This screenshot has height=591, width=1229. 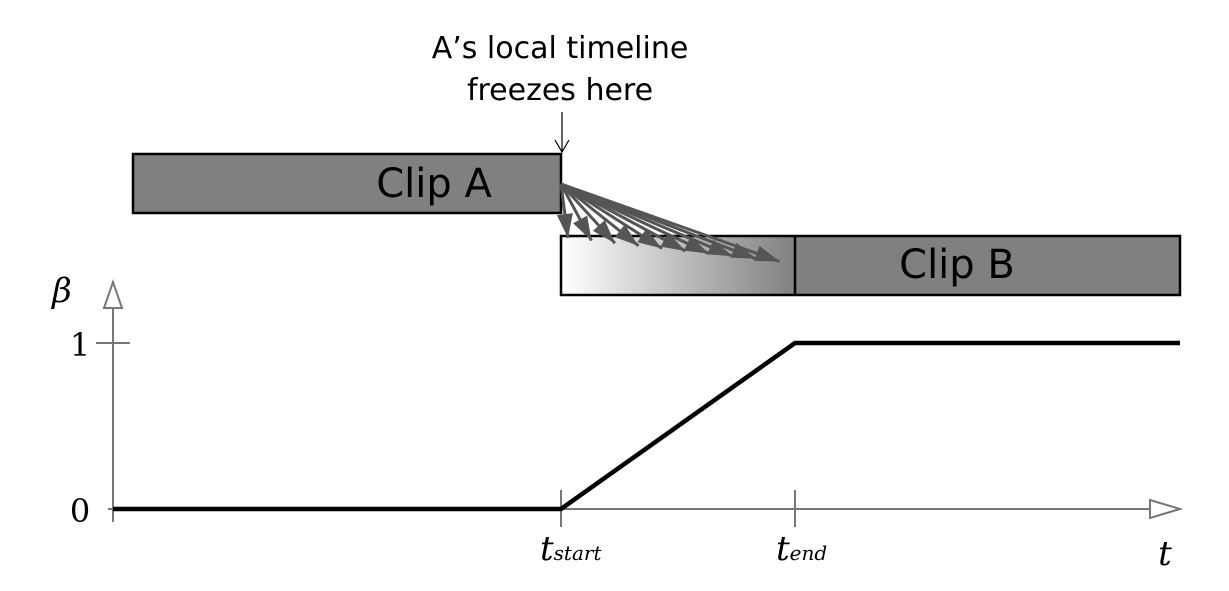 What do you see at coordinates (562, 133) in the screenshot?
I see `freeze-pointer-arrow` at bounding box center [562, 133].